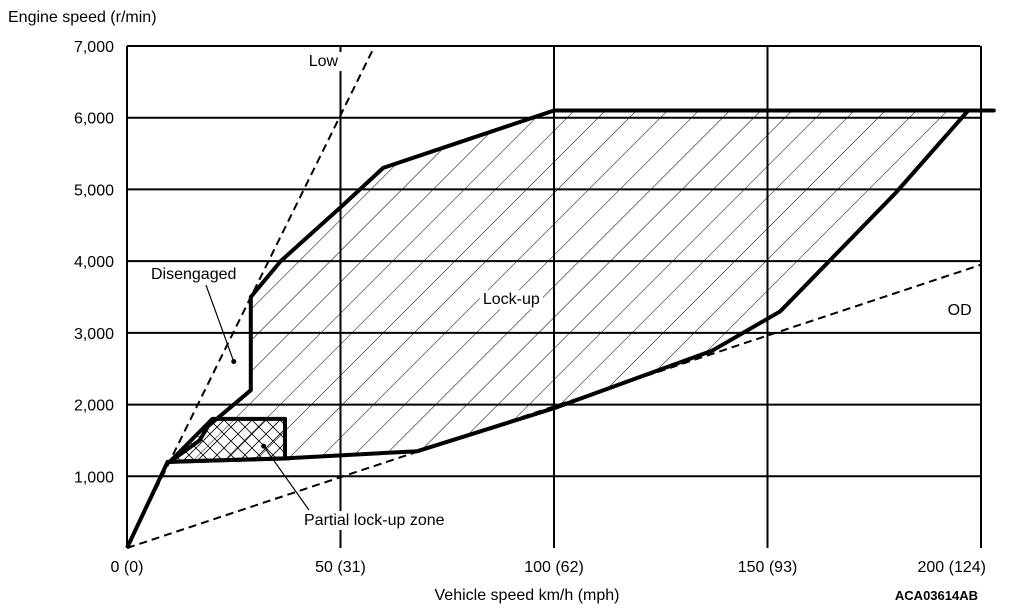 Image resolution: width=1010 pixels, height=611 pixels. I want to click on x-tick-label: 50 (31), so click(340, 567).